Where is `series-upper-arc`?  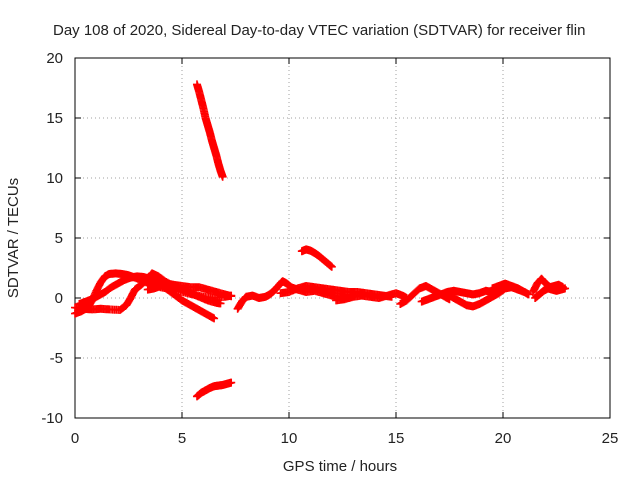 series-upper-arc is located at coordinates (209, 130).